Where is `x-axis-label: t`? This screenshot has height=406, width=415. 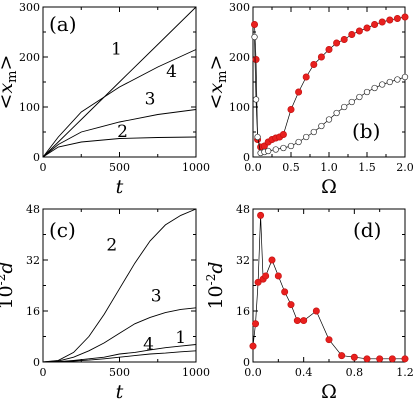
x-axis-label: t is located at coordinates (120, 392).